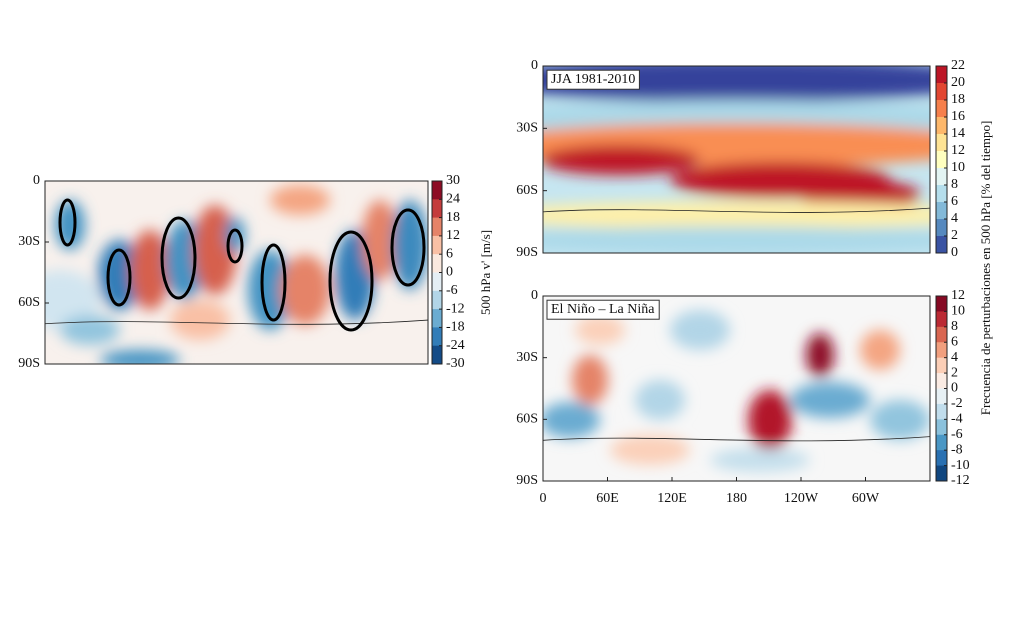 Image resolution: width=1024 pixels, height=620 pixels. I want to click on colorbar-tick-label: -10, so click(960, 465).